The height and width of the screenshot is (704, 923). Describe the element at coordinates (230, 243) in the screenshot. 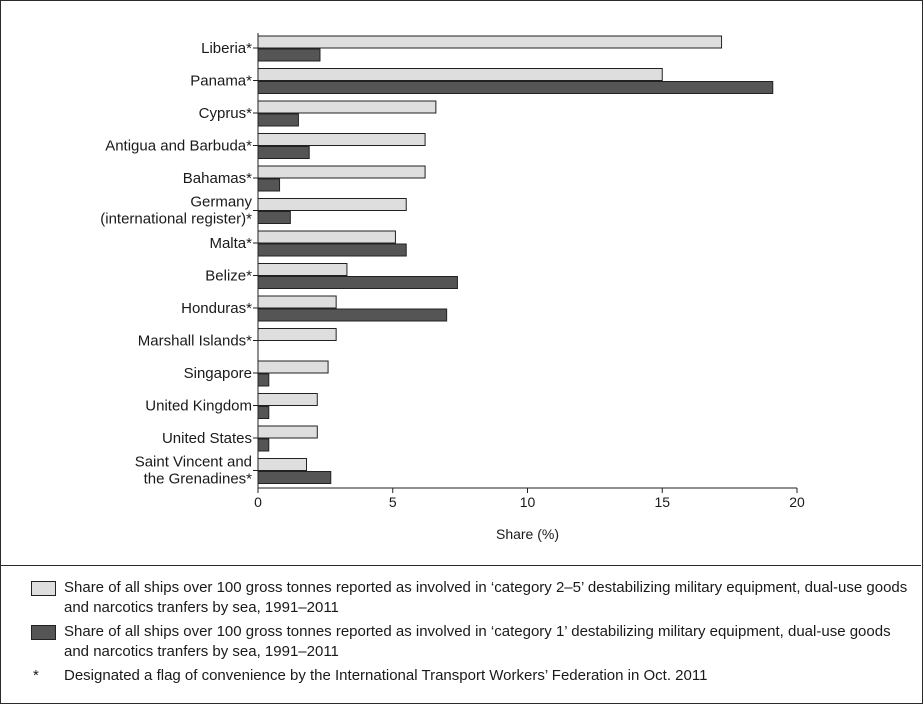

I see `category-label: Malta*` at that location.